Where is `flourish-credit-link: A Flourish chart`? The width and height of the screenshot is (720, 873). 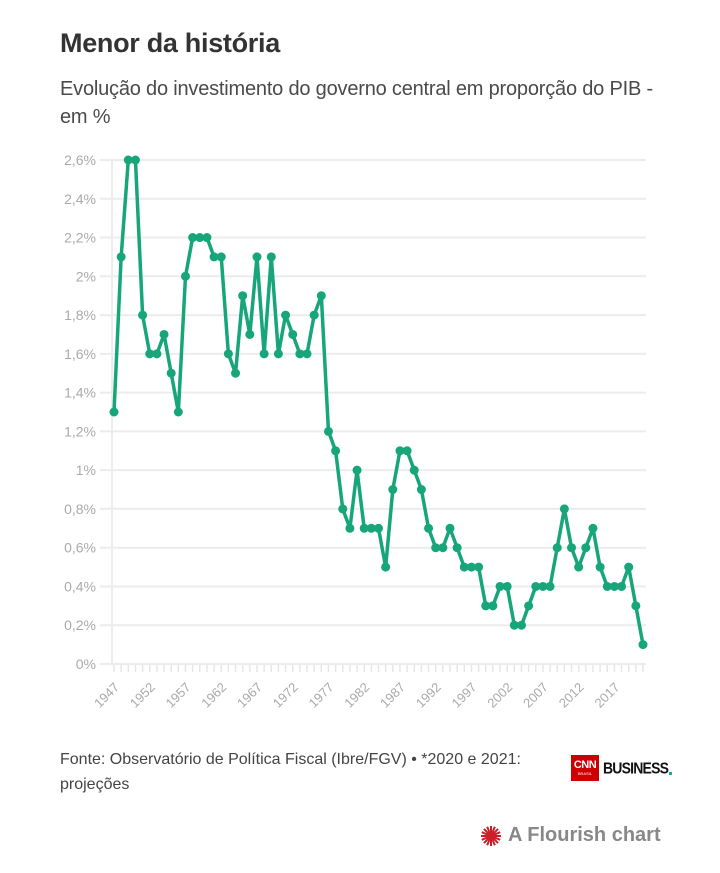
flourish-credit-link: A Flourish chart is located at coordinates (570, 835).